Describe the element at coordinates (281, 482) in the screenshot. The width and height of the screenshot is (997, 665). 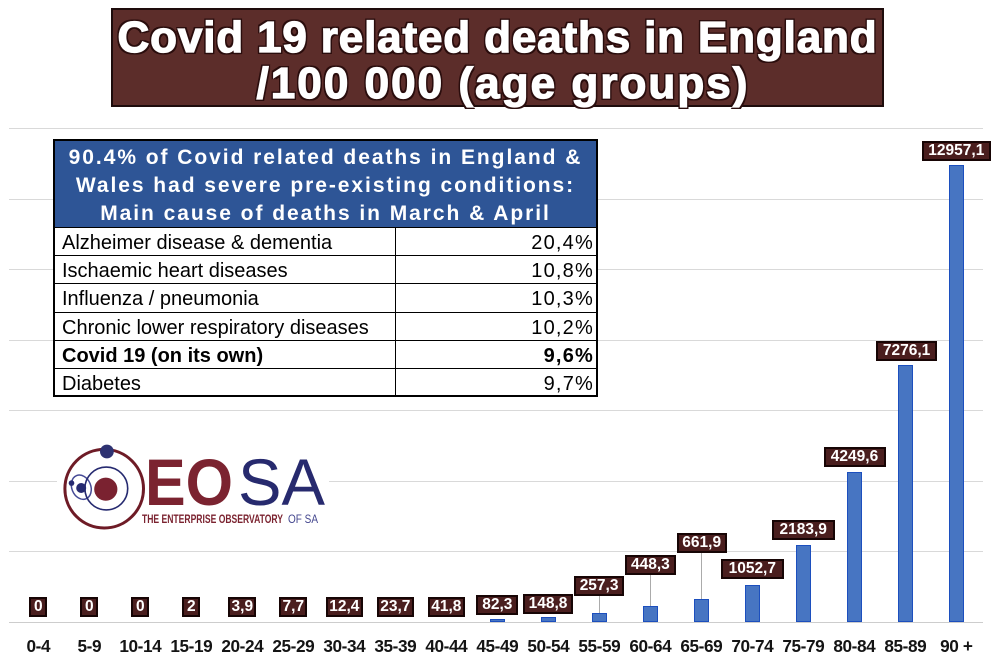
I see `svg-text: SA` at that location.